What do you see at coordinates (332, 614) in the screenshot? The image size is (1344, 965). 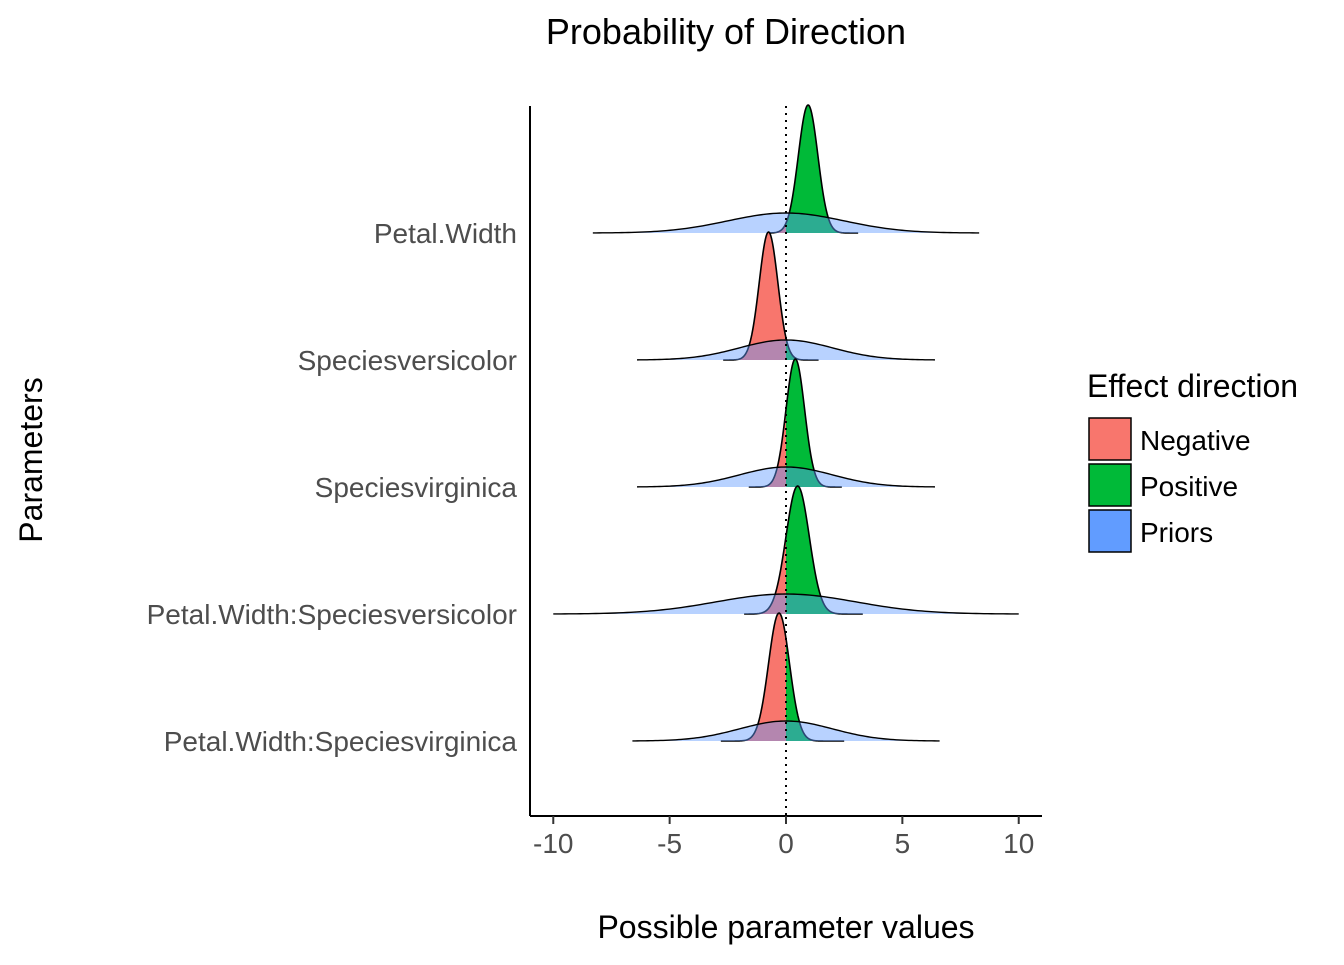 I see `y-tick-label: Petal.Width:Speciesversicolor` at bounding box center [332, 614].